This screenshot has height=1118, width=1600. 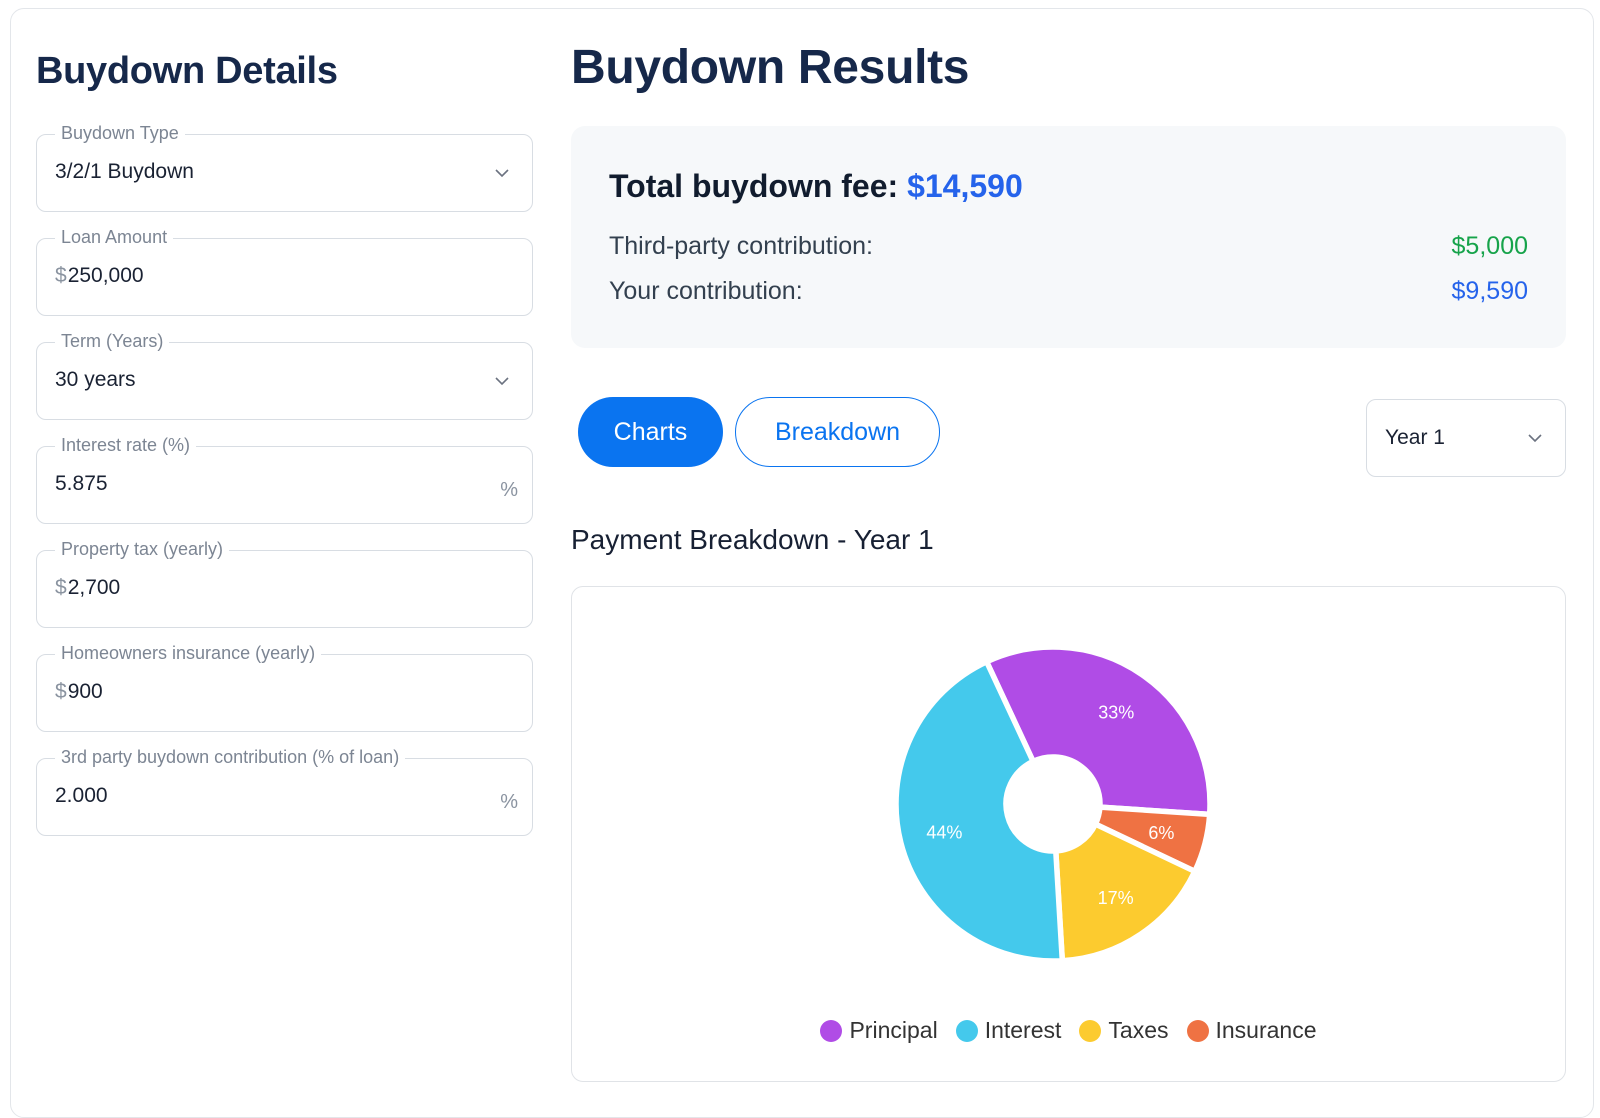 What do you see at coordinates (284, 687) in the screenshot?
I see `homeowners-insurance-field: Homeowners insurance (yearly) $900` at bounding box center [284, 687].